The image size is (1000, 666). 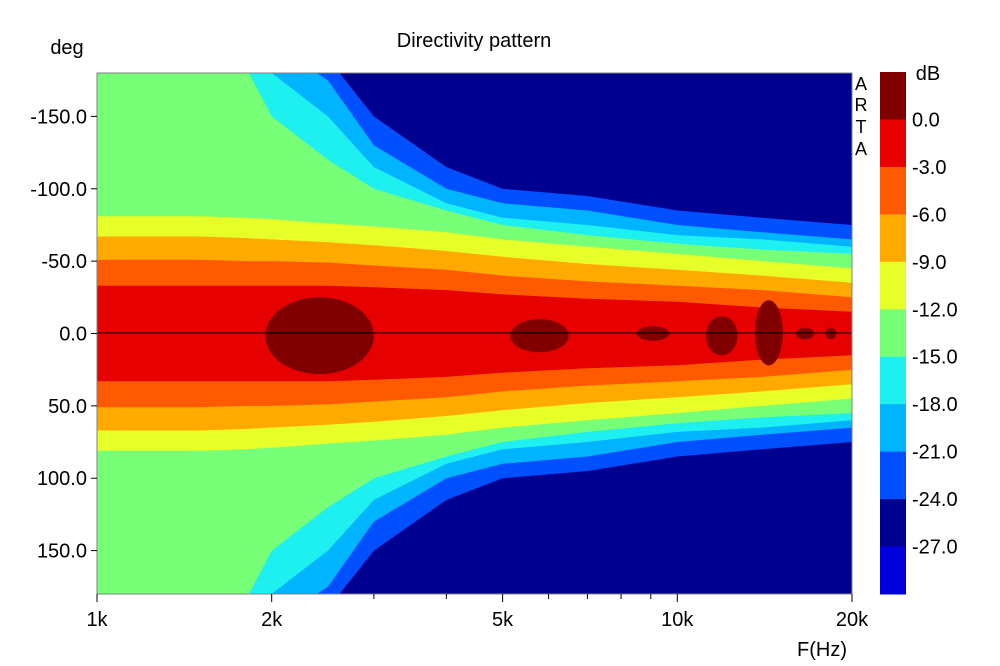 What do you see at coordinates (935, 500) in the screenshot?
I see `colorbar-label: -24.0` at bounding box center [935, 500].